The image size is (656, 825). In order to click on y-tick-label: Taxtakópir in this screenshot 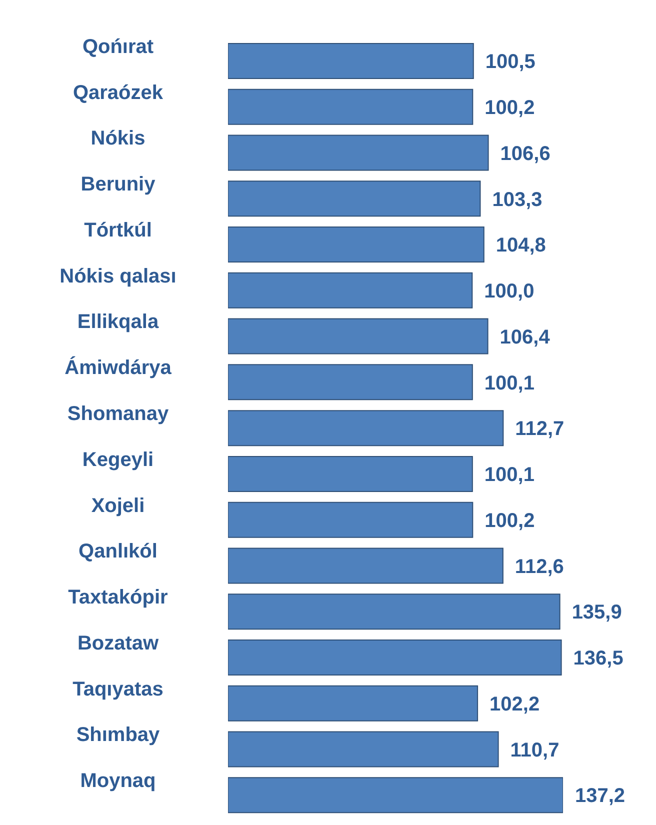, I will do `click(118, 597)`.